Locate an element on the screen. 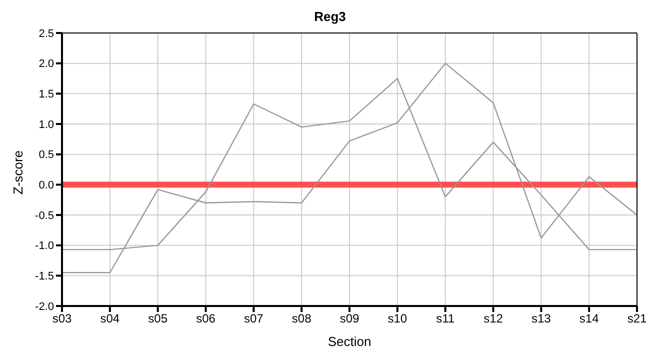  x-tick-label: s21 is located at coordinates (637, 319).